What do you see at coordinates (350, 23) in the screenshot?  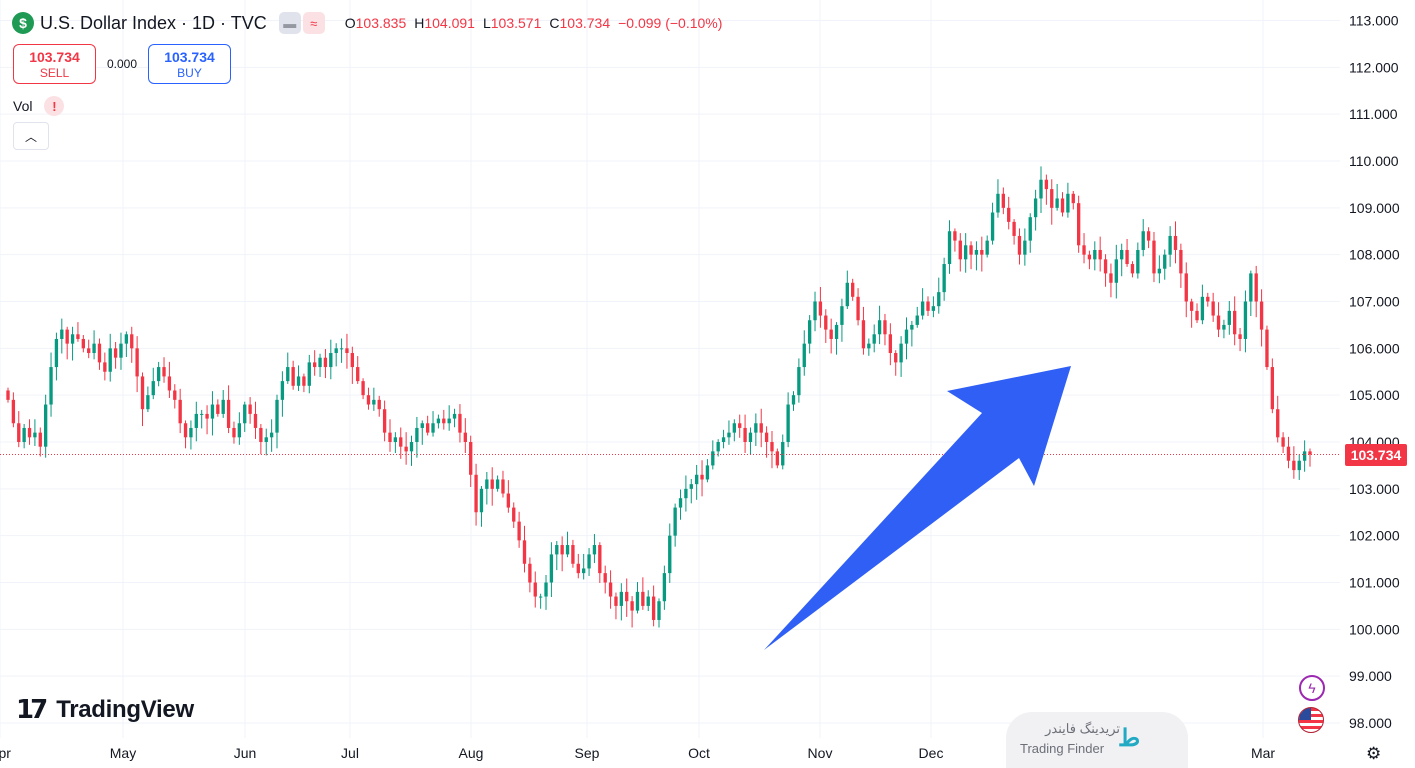 I see `open-label: O` at bounding box center [350, 23].